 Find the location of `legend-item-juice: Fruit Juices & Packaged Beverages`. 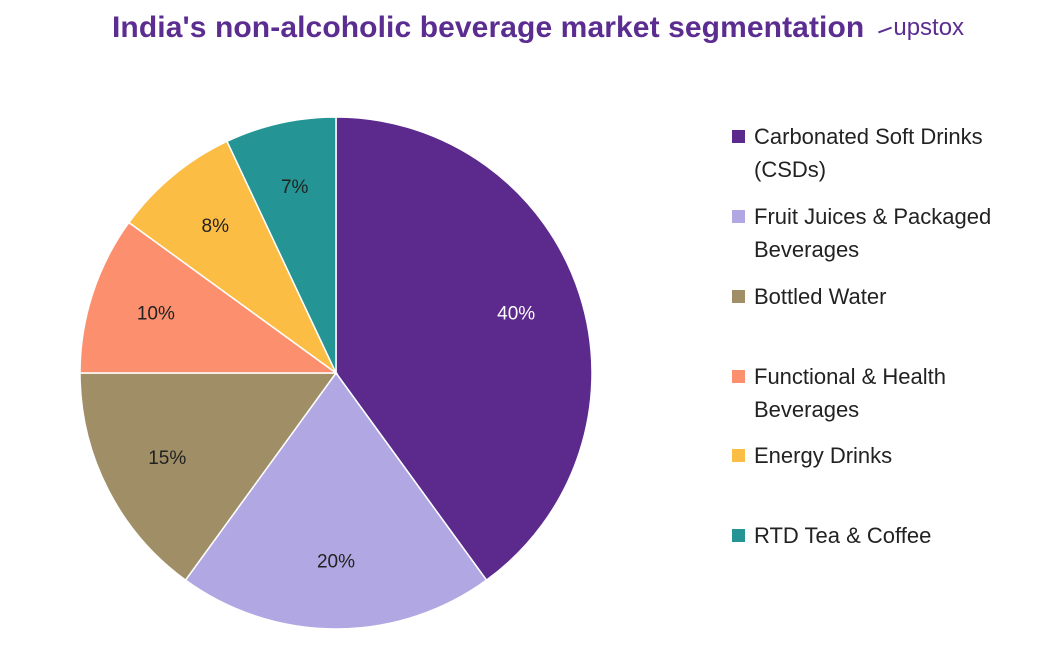

legend-item-juice: Fruit Juices & Packaged Beverages is located at coordinates (873, 233).